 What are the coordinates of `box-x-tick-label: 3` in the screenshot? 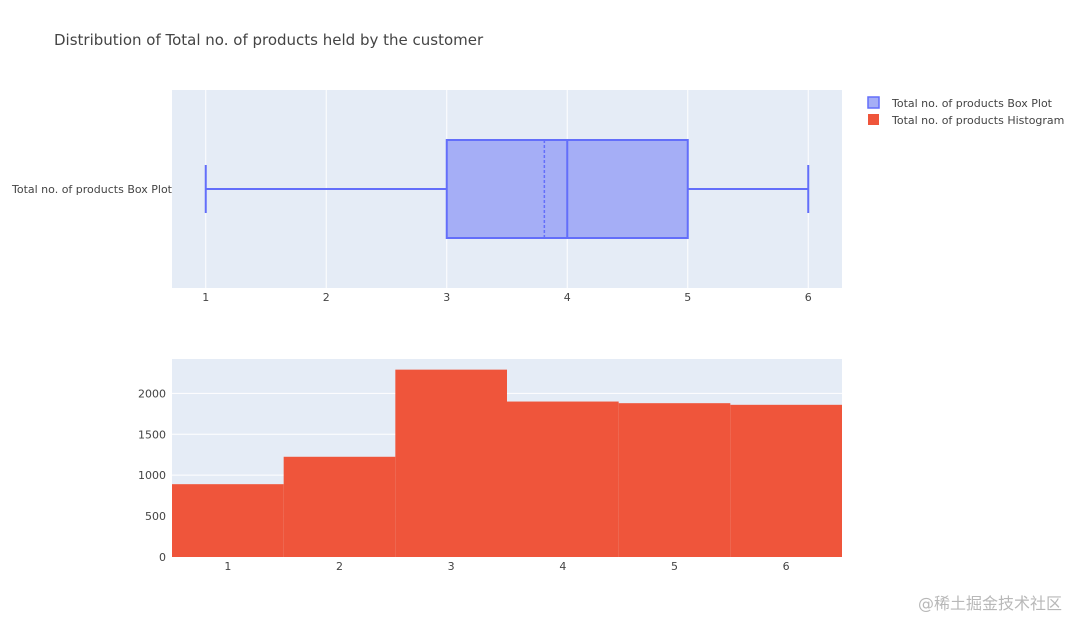 It's located at (446, 297).